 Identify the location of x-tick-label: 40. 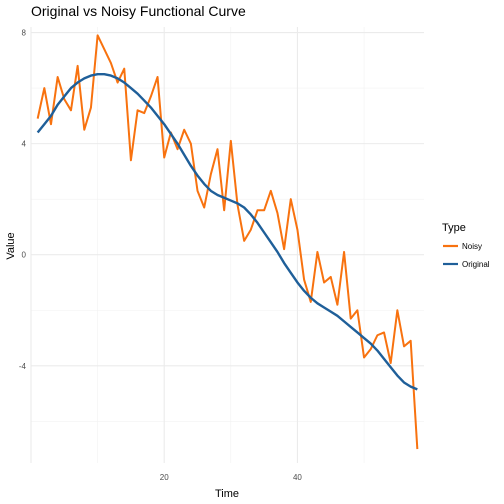
(297, 477).